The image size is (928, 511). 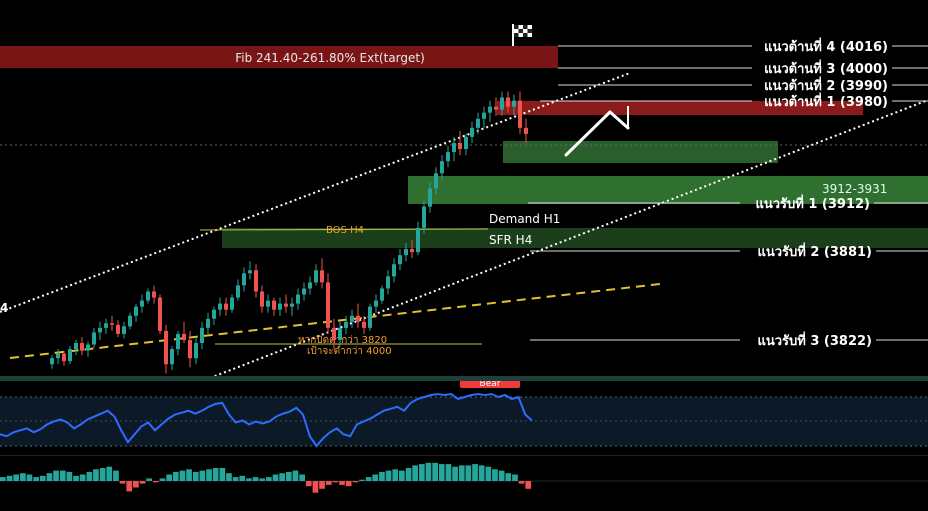 I want to click on rsi-pane-separator, so click(x=464, y=455).